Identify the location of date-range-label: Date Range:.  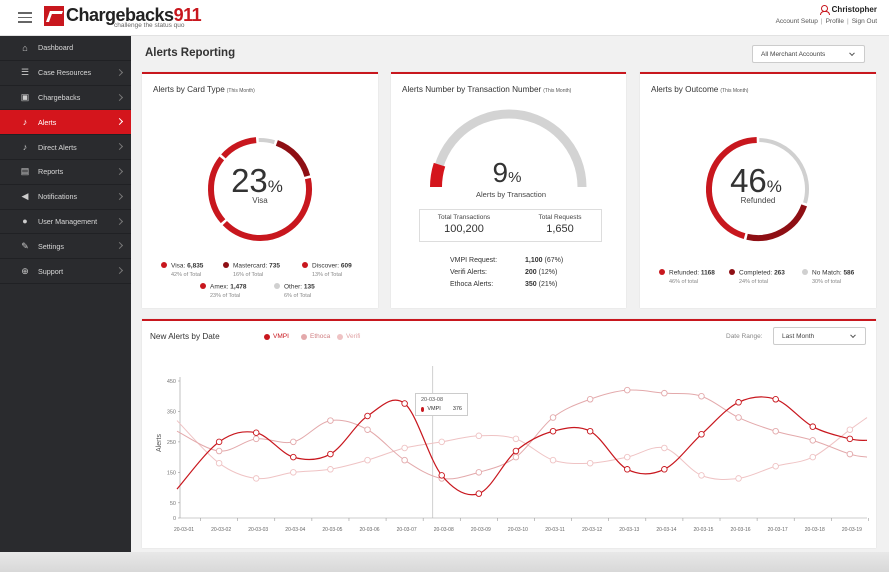
(744, 336).